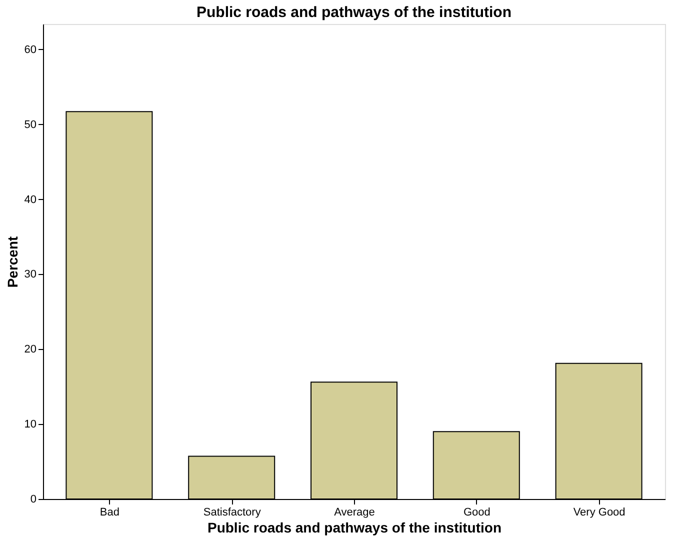  I want to click on y-tick-label: 0, so click(33, 500).